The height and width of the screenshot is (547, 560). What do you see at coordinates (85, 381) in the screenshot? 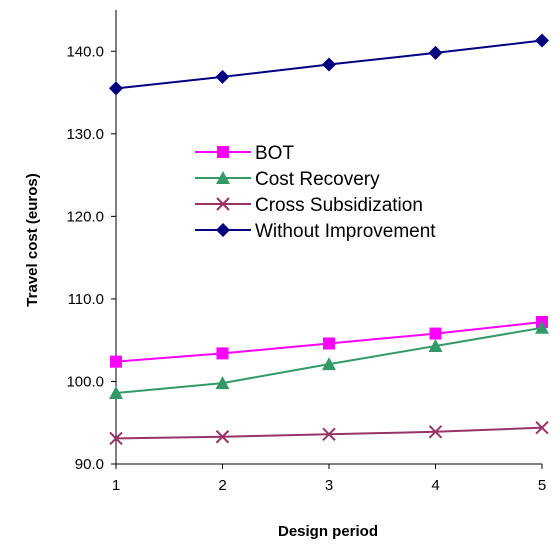
I see `y-tick-label: 100.0` at bounding box center [85, 381].